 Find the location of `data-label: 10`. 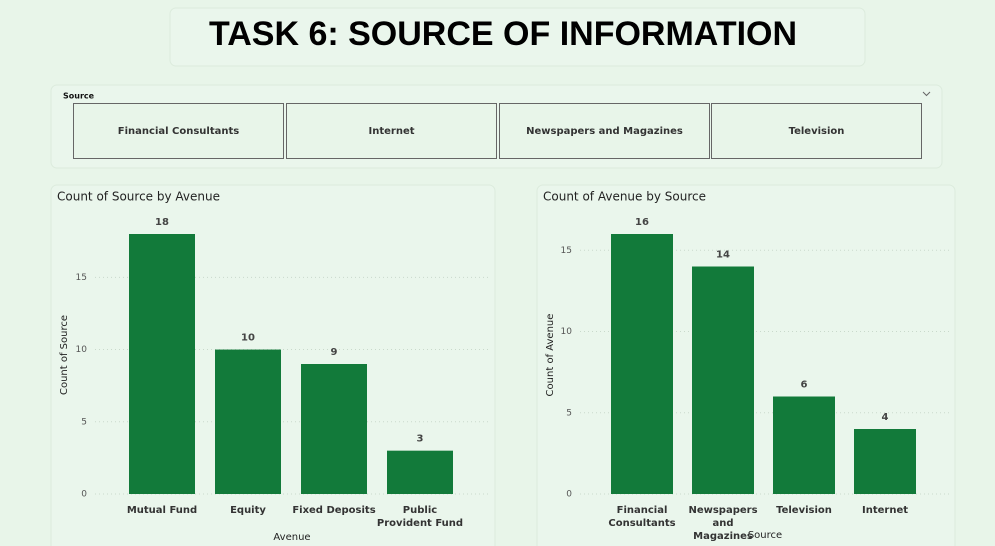

data-label: 10 is located at coordinates (248, 338).